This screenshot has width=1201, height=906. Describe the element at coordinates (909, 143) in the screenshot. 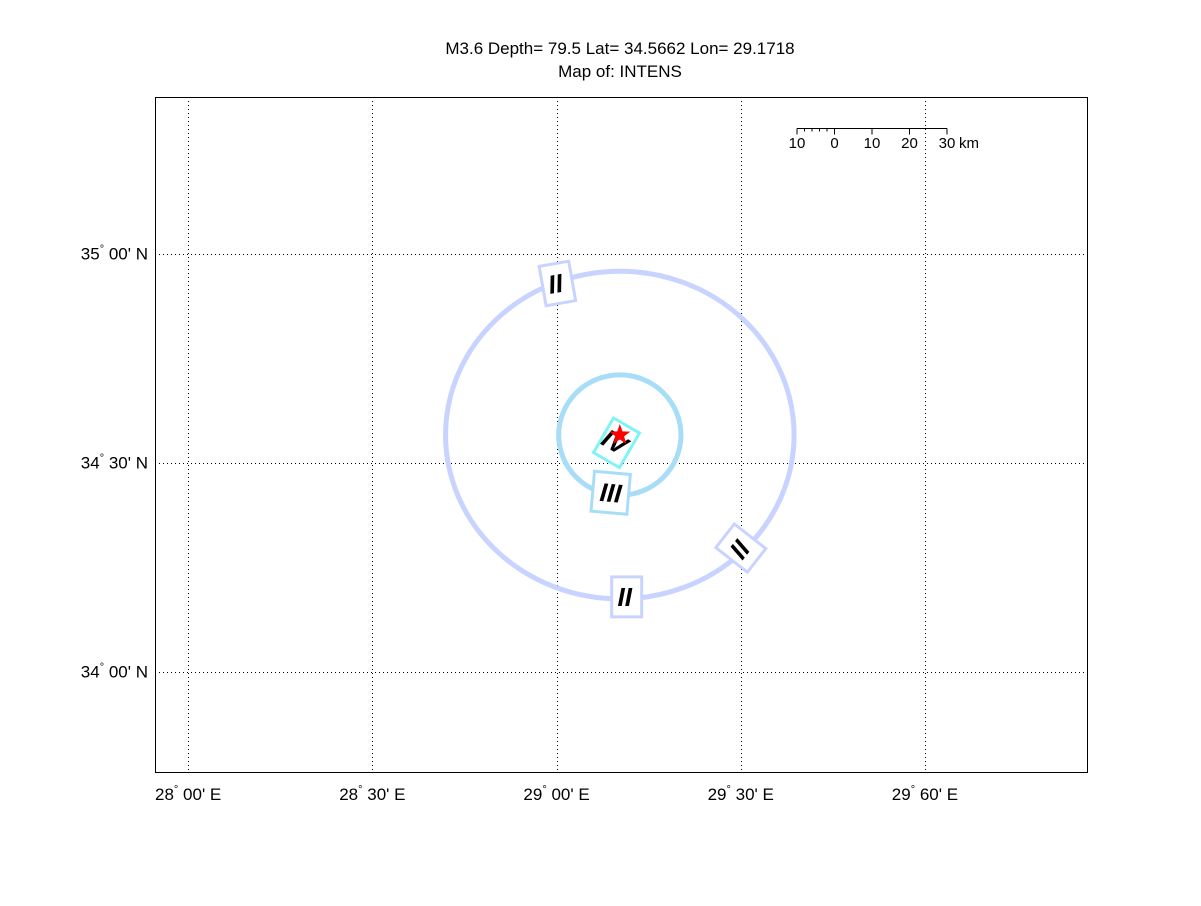

I see `scale-label: 20` at that location.